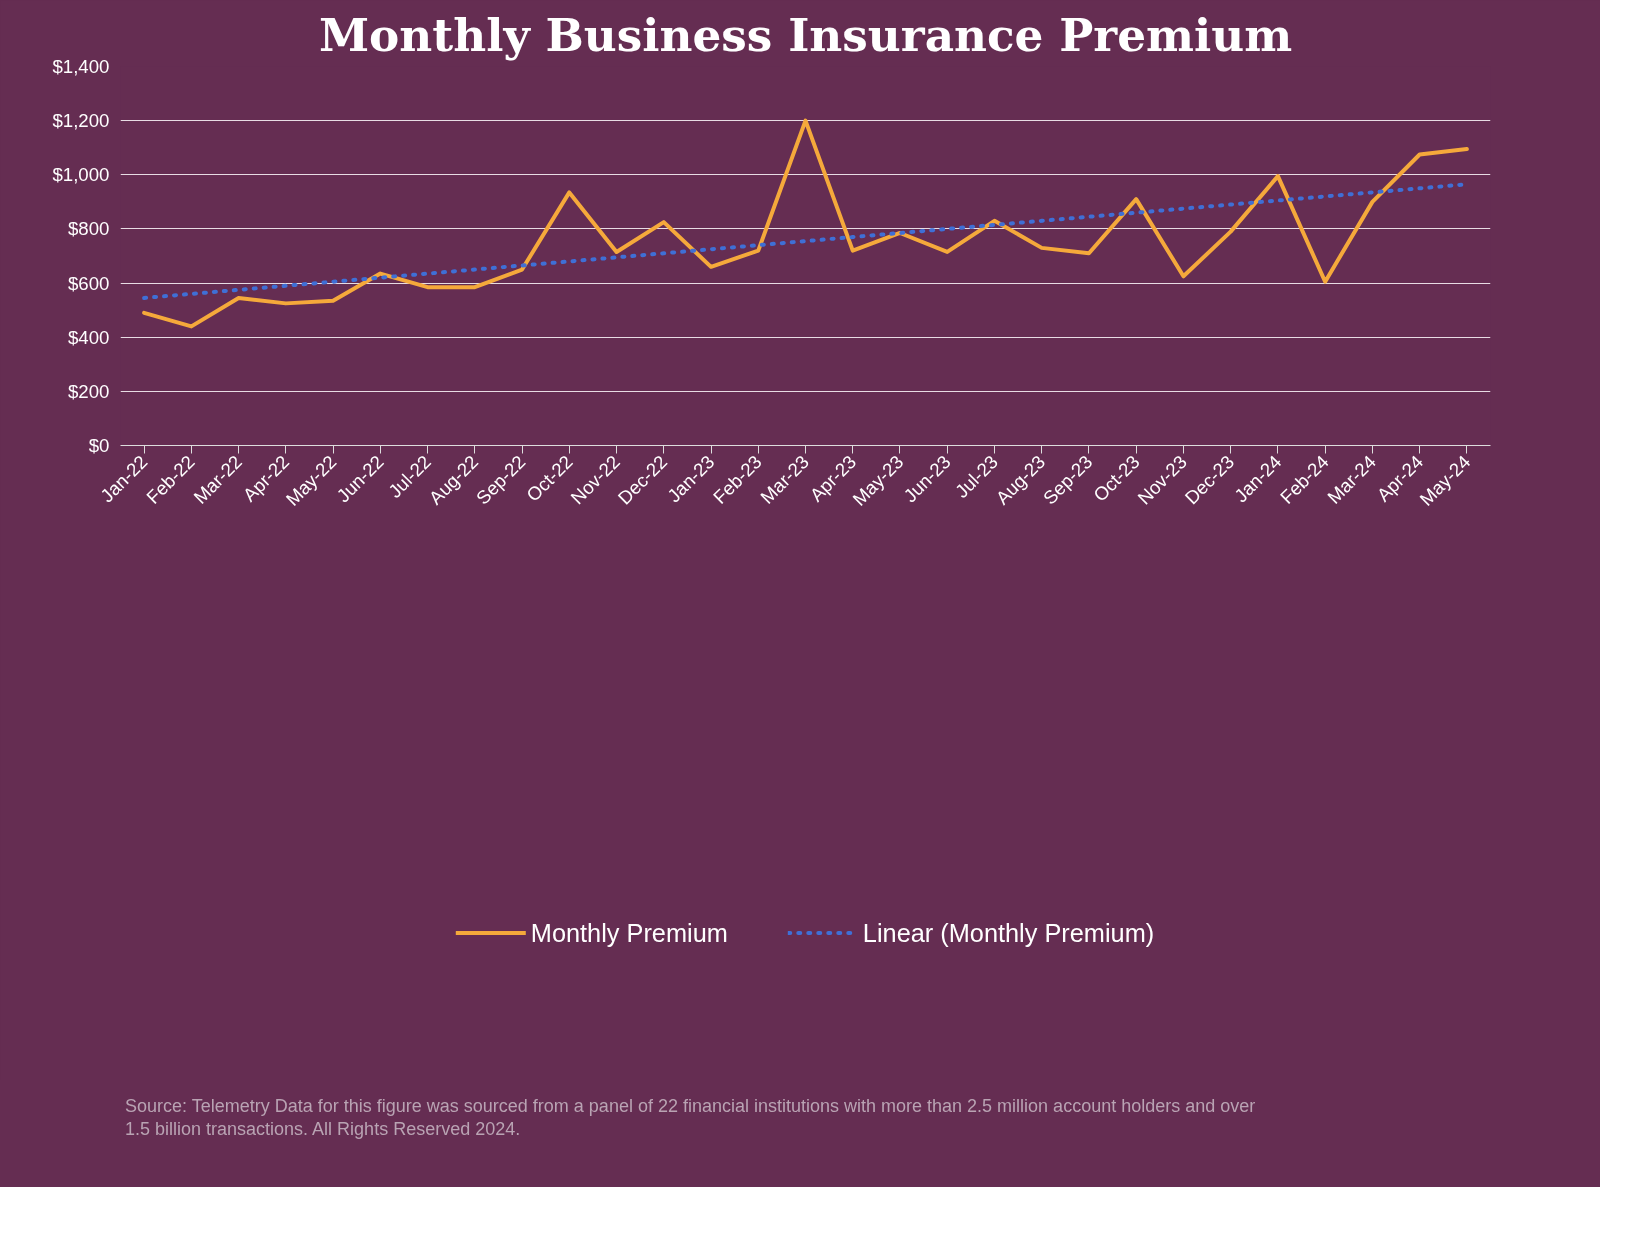 The width and height of the screenshot is (1650, 1260). What do you see at coordinates (629, 933) in the screenshot?
I see `legend-label: Monthly Premium` at bounding box center [629, 933].